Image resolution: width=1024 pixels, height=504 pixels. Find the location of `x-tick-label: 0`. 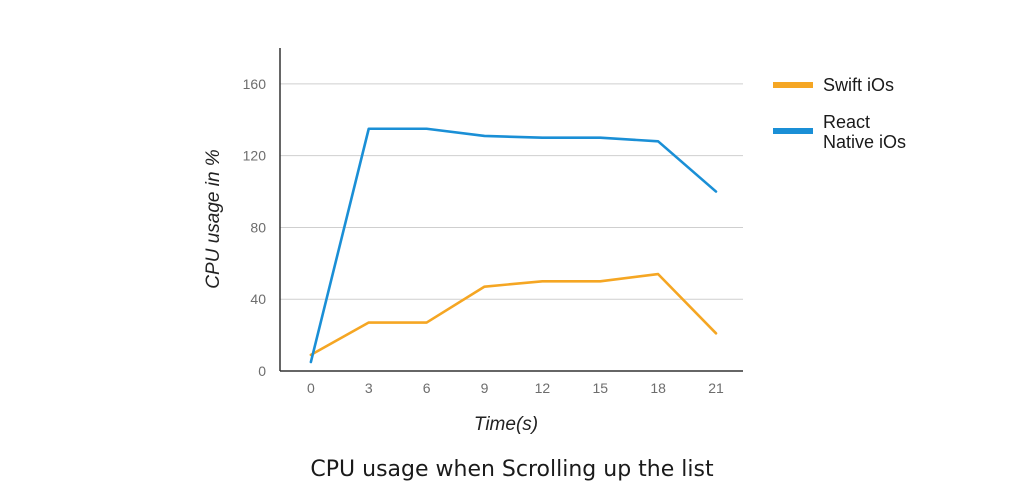

x-tick-label: 0 is located at coordinates (311, 388).